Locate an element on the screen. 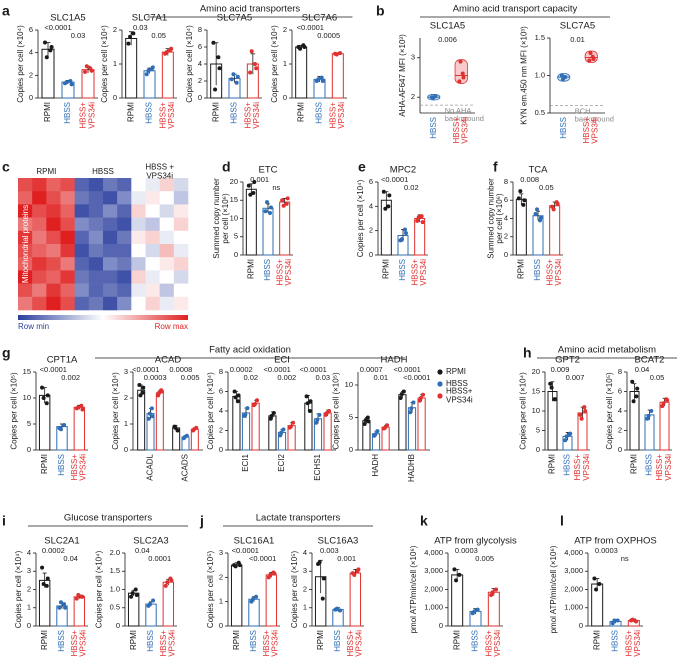 This screenshot has height=671, width=685. panel-letter: i is located at coordinates (4, 521).